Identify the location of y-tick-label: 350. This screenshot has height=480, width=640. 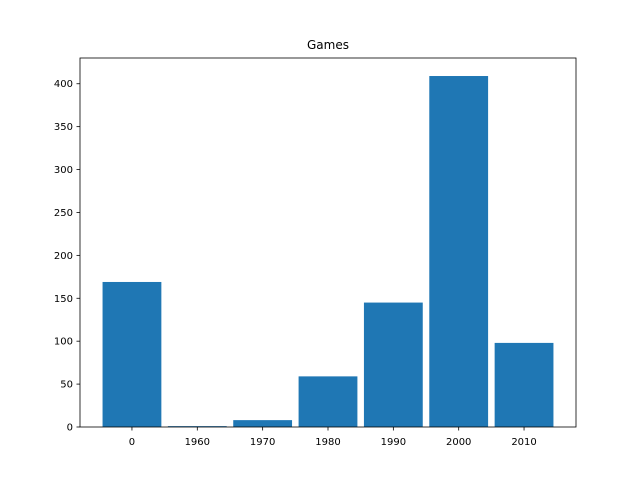
(63, 127).